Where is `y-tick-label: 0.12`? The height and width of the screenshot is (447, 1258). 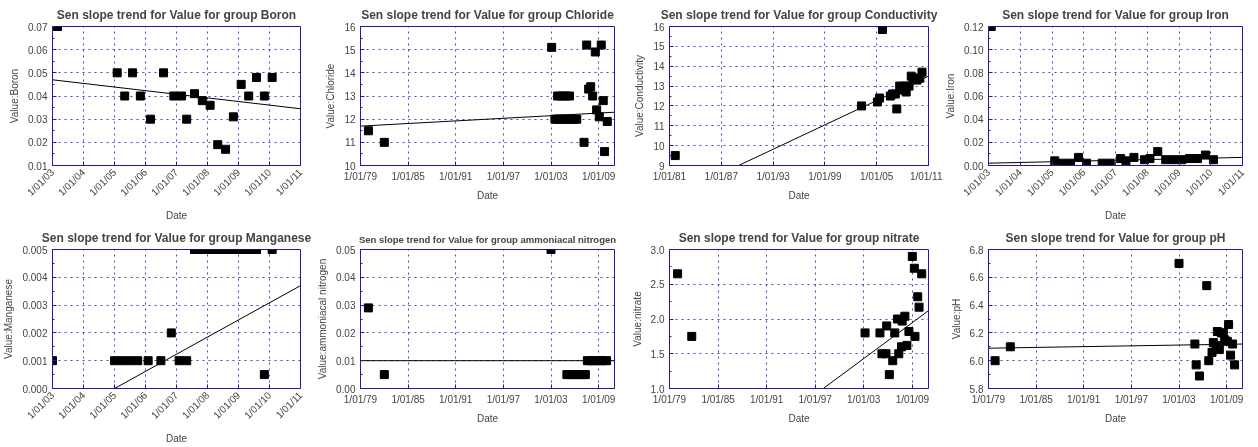 y-tick-label: 0.12 is located at coordinates (974, 27).